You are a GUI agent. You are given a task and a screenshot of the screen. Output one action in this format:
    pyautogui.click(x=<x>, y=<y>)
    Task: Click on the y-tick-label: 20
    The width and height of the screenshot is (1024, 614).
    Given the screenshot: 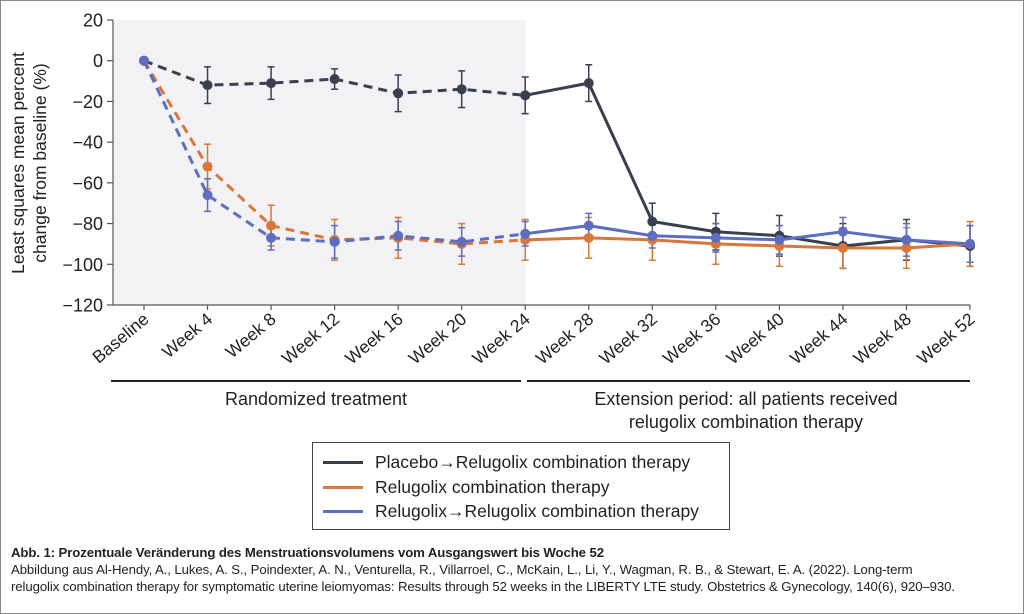 What is the action you would take?
    pyautogui.click(x=93, y=21)
    